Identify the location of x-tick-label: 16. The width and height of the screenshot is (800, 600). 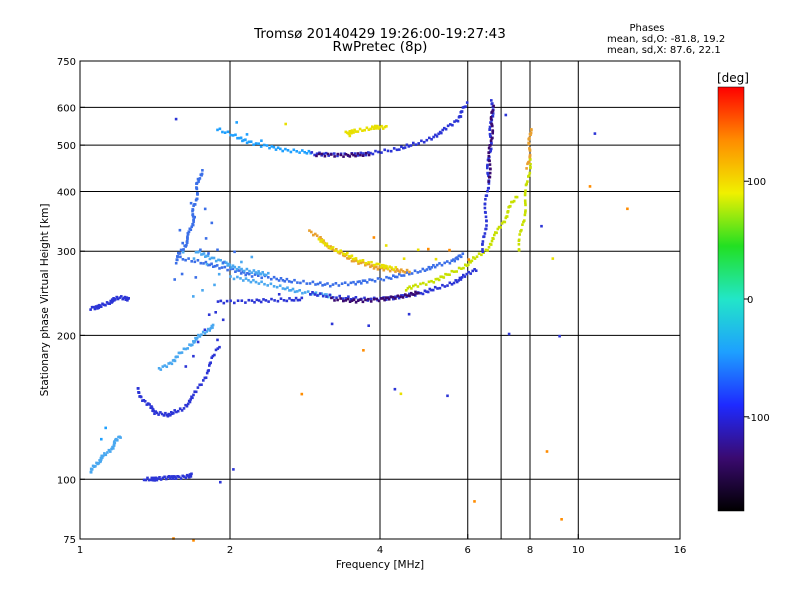
(680, 550).